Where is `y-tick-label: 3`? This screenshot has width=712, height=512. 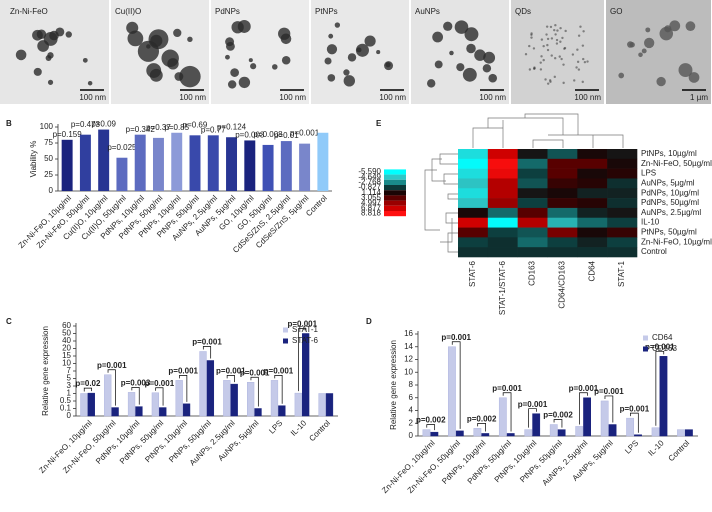 y-tick-label: 3 is located at coordinates (69, 385).